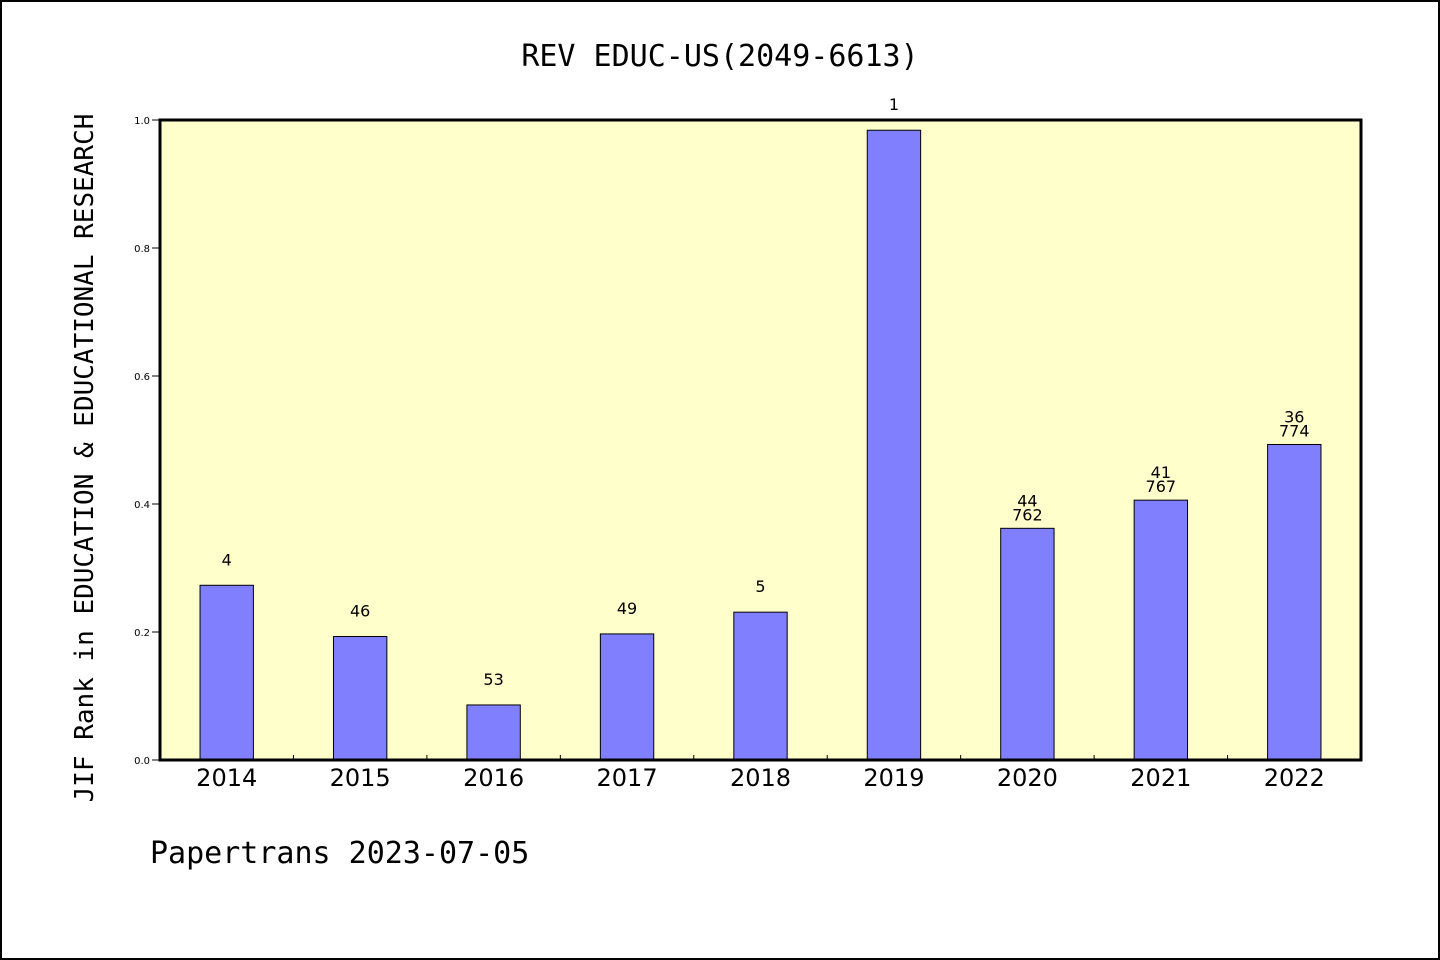 Image resolution: width=1440 pixels, height=960 pixels. Describe the element at coordinates (627, 697) in the screenshot. I see `bar-2017` at that location.